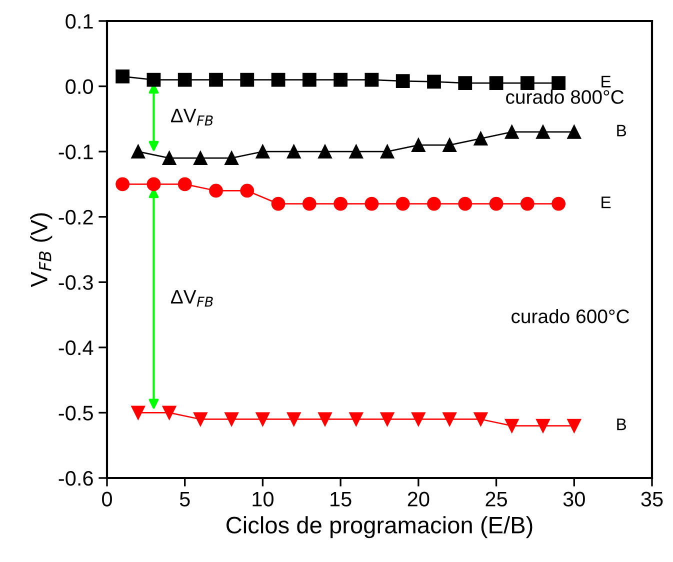  Describe the element at coordinates (75, 217) in the screenshot. I see `y-tick-label: -0.2` at that location.